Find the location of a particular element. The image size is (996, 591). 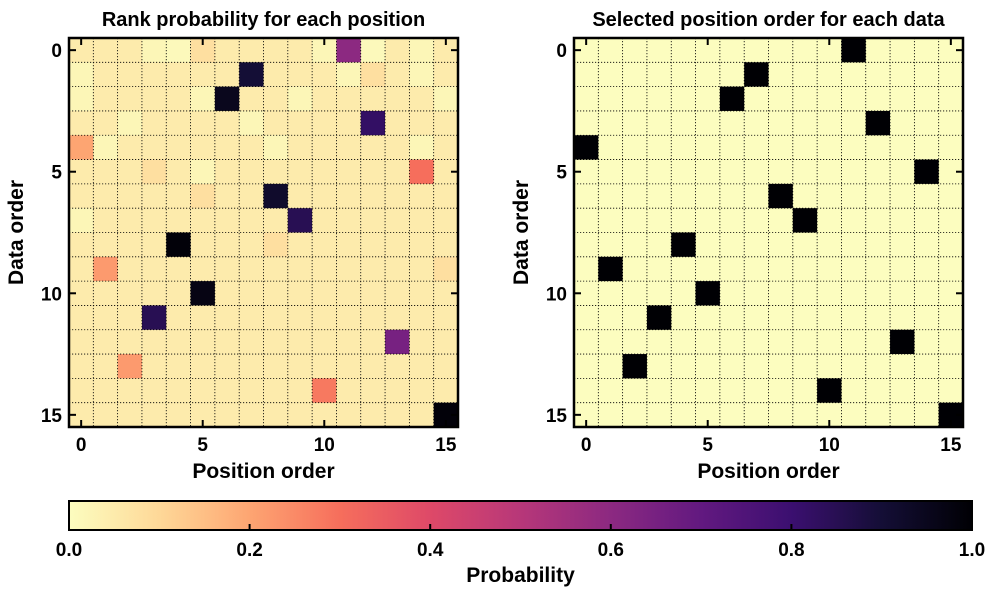

x-tick-label: 15 is located at coordinates (446, 445).